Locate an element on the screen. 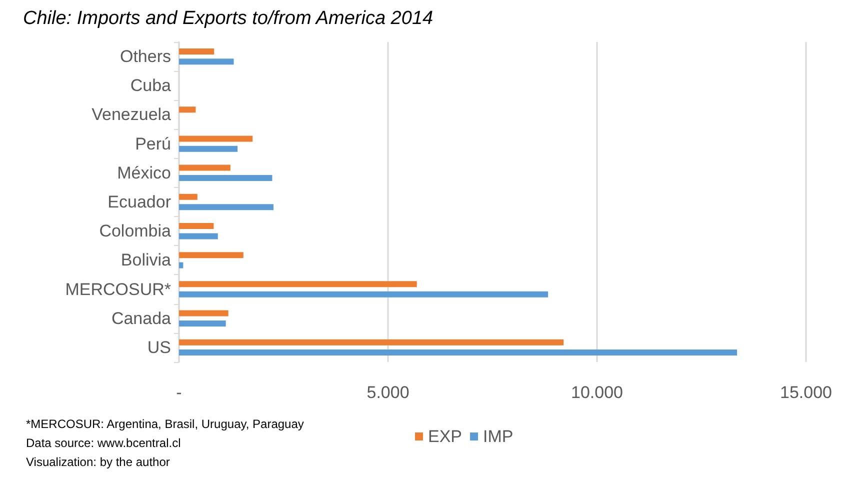 Image resolution: width=856 pixels, height=480 pixels. x-tick-label: 15.000 is located at coordinates (806, 392).